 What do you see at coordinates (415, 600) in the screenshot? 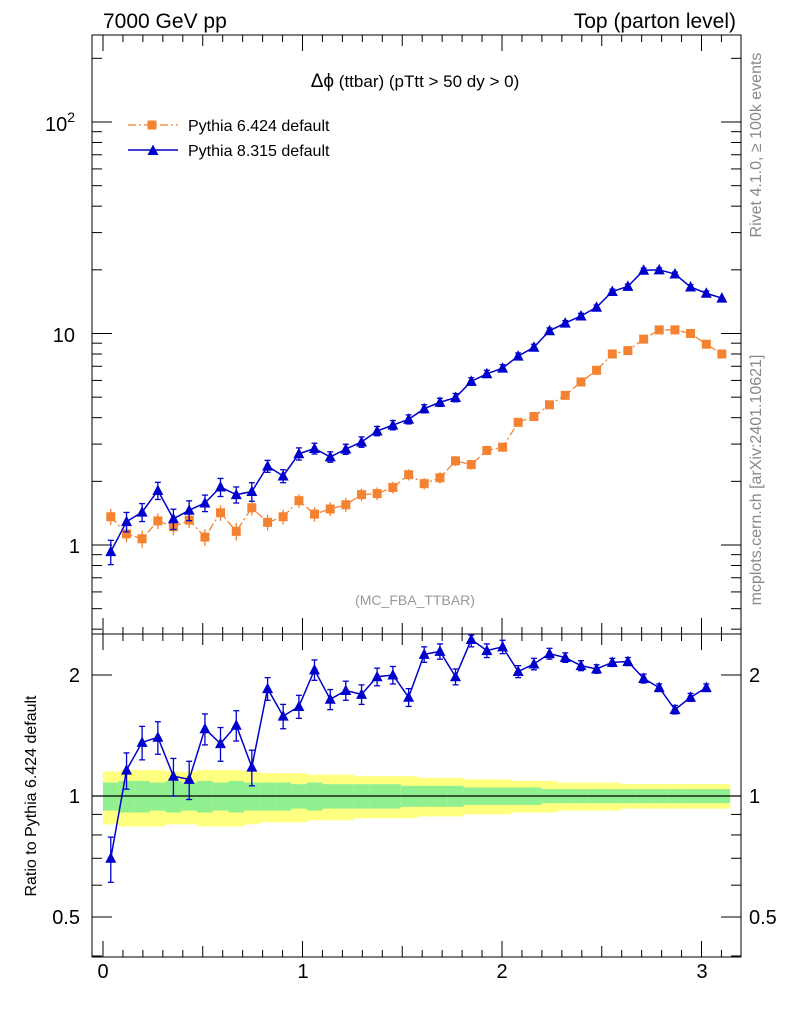
I see `analysis-watermark: (MC_FBA_TTBAR)` at bounding box center [415, 600].